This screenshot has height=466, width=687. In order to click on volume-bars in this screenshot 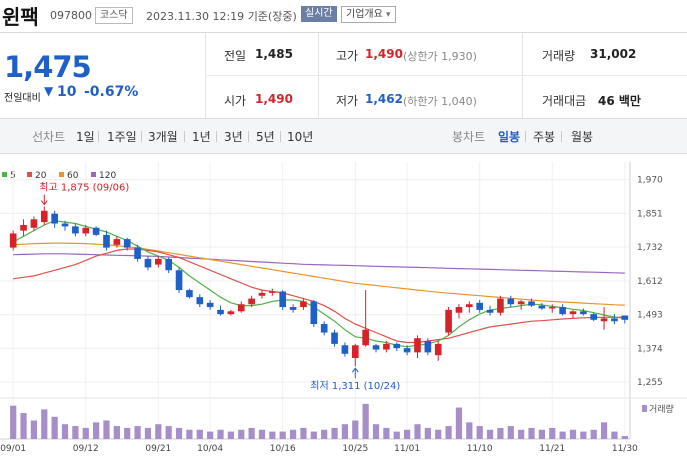, I will do `click(319, 421)`.